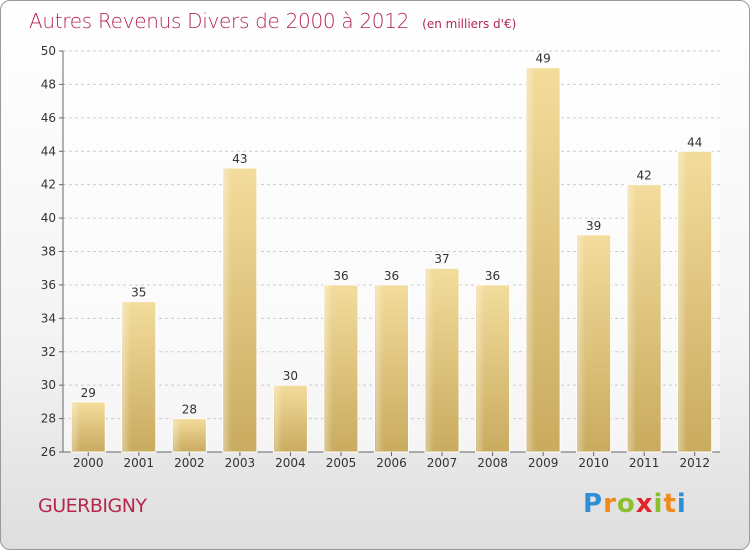  I want to click on logo-letter: t, so click(670, 504).